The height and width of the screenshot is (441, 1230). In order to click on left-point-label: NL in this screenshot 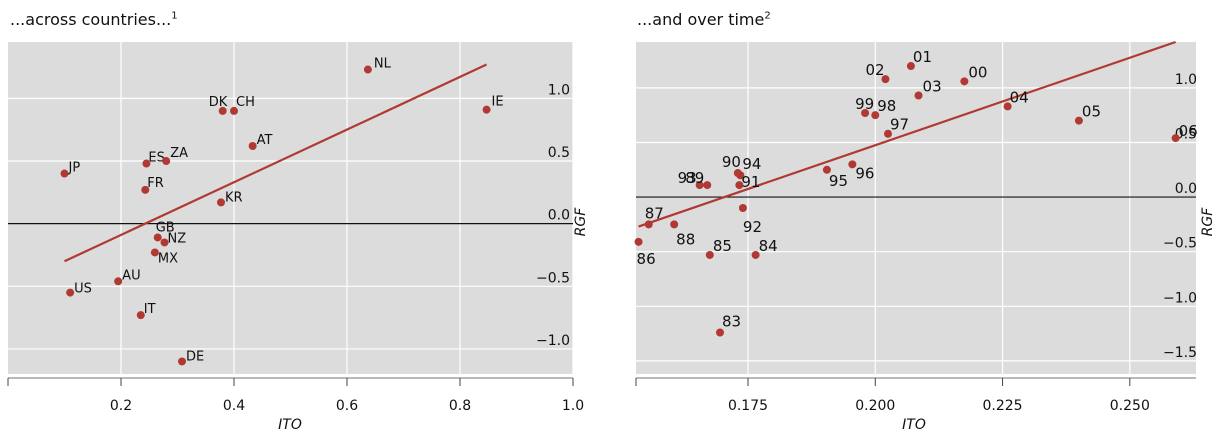, I will do `click(383, 64)`.